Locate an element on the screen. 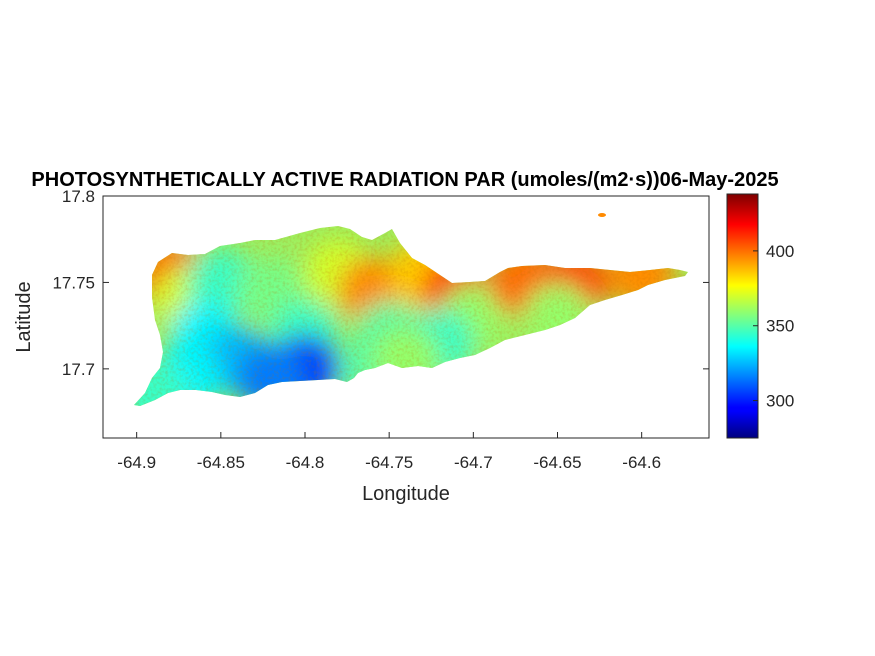 Image resolution: width=875 pixels, height=656 pixels. colorbar-tick-label: 350 is located at coordinates (780, 326).